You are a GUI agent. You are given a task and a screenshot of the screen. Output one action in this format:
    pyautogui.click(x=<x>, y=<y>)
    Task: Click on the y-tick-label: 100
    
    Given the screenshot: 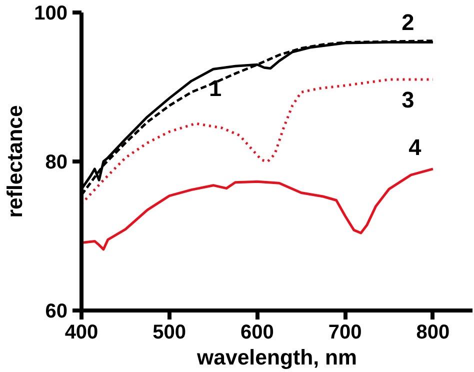 What is the action you would take?
    pyautogui.click(x=51, y=13)
    